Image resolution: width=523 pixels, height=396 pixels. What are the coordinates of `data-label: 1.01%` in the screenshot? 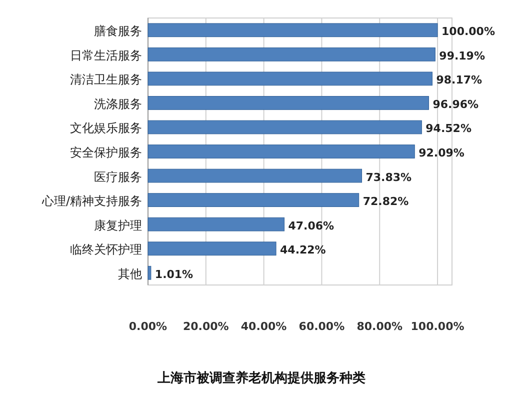 It's located at (174, 274).